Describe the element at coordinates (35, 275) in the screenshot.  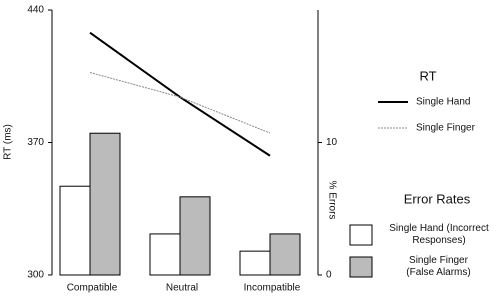
I see `y-tick-label: 300` at that location.